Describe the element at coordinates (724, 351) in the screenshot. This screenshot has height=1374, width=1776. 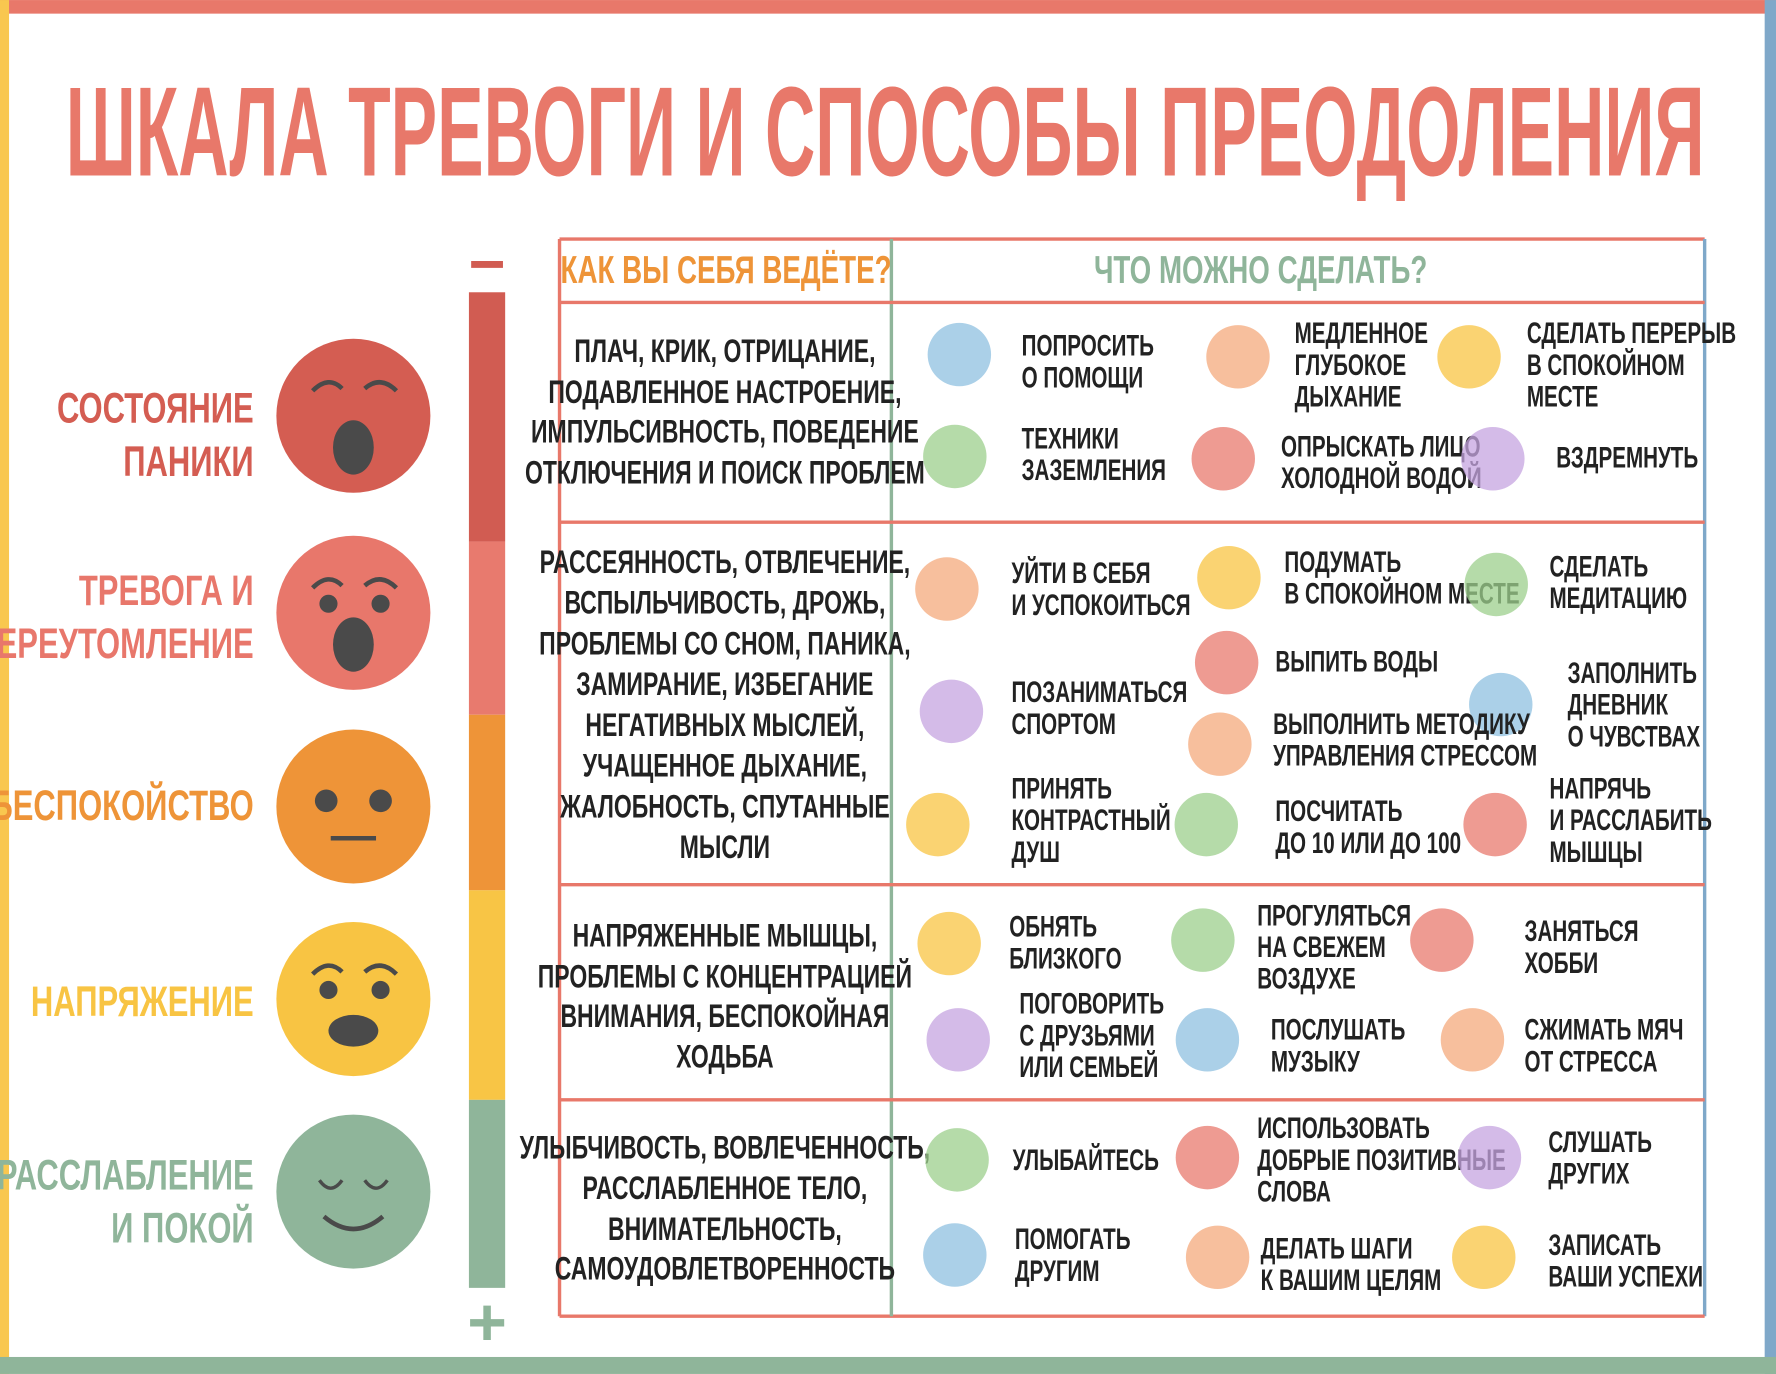
I see `behavior-text: ПЛАЧ, КРИК, ОТРИЦАНИЕ,` at that location.